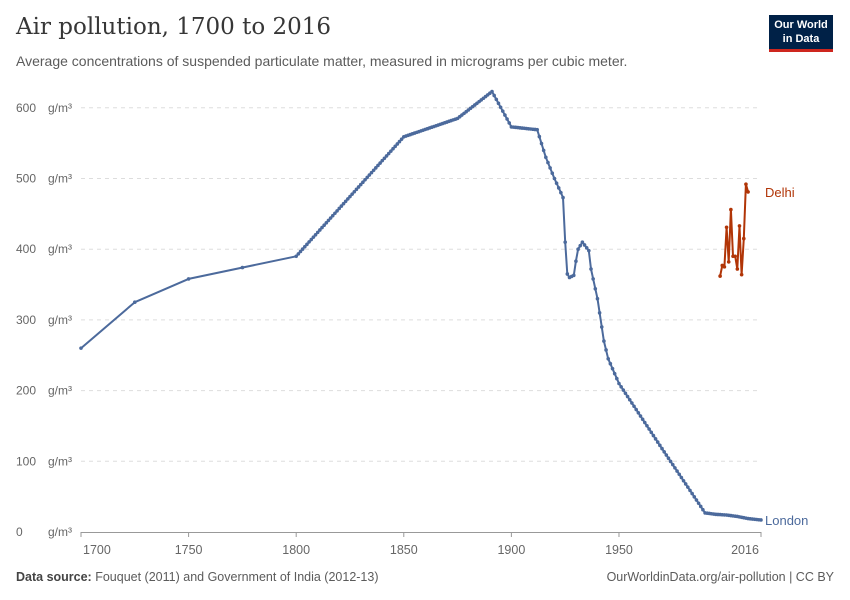 The image size is (850, 600). I want to click on y-tick-label: 200, so click(26, 391).